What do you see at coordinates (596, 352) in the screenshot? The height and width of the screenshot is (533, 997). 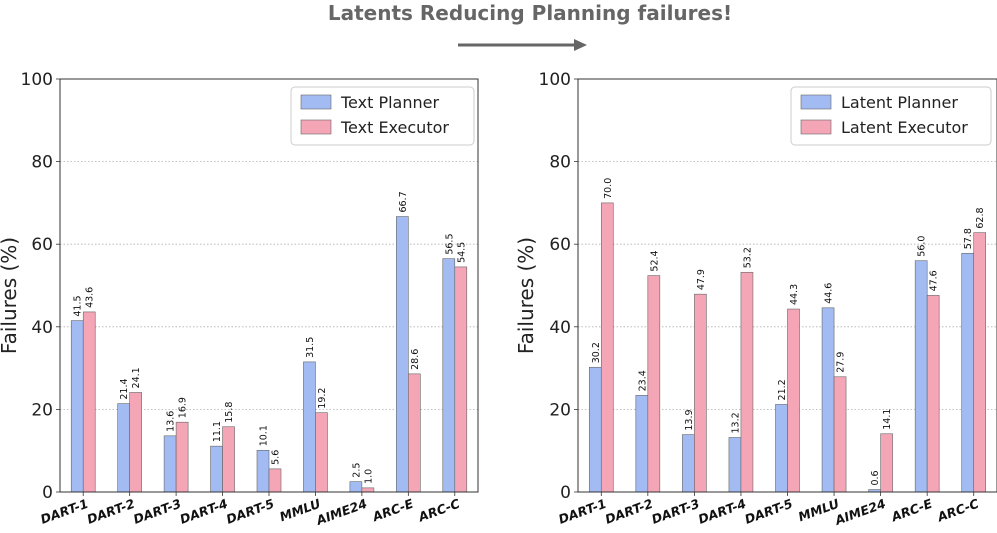 I see `data-label: 30.2` at bounding box center [596, 352].